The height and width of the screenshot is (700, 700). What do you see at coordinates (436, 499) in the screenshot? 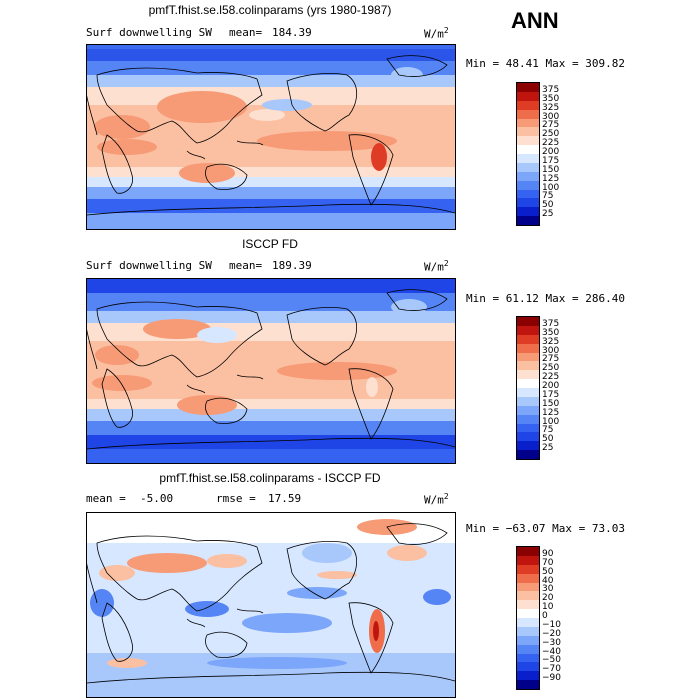
I see `panel-3-units: W/m2` at bounding box center [436, 499].